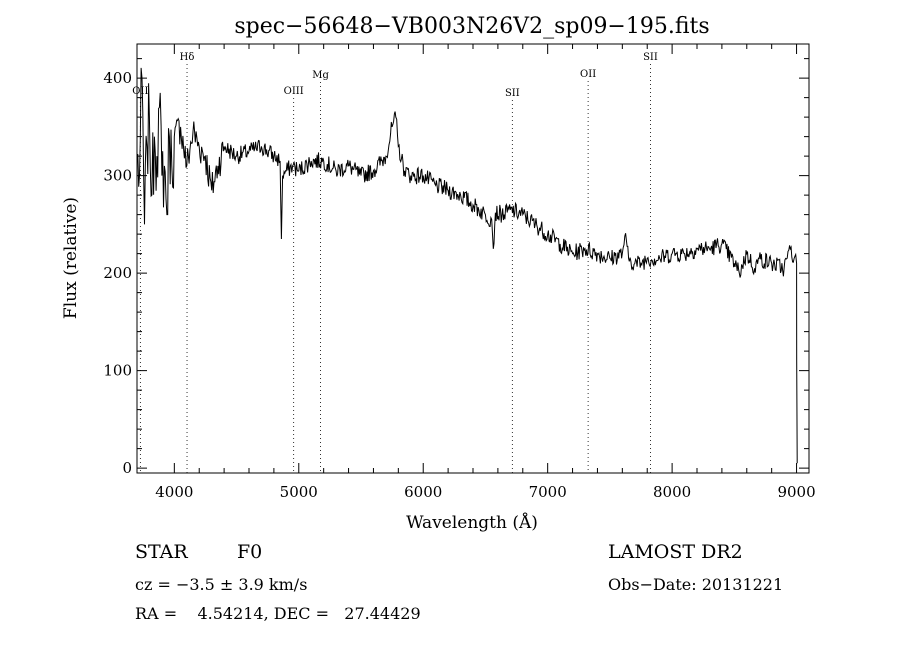 The width and height of the screenshot is (900, 650). What do you see at coordinates (117, 273) in the screenshot?
I see `y-tick-label: 200` at bounding box center [117, 273].